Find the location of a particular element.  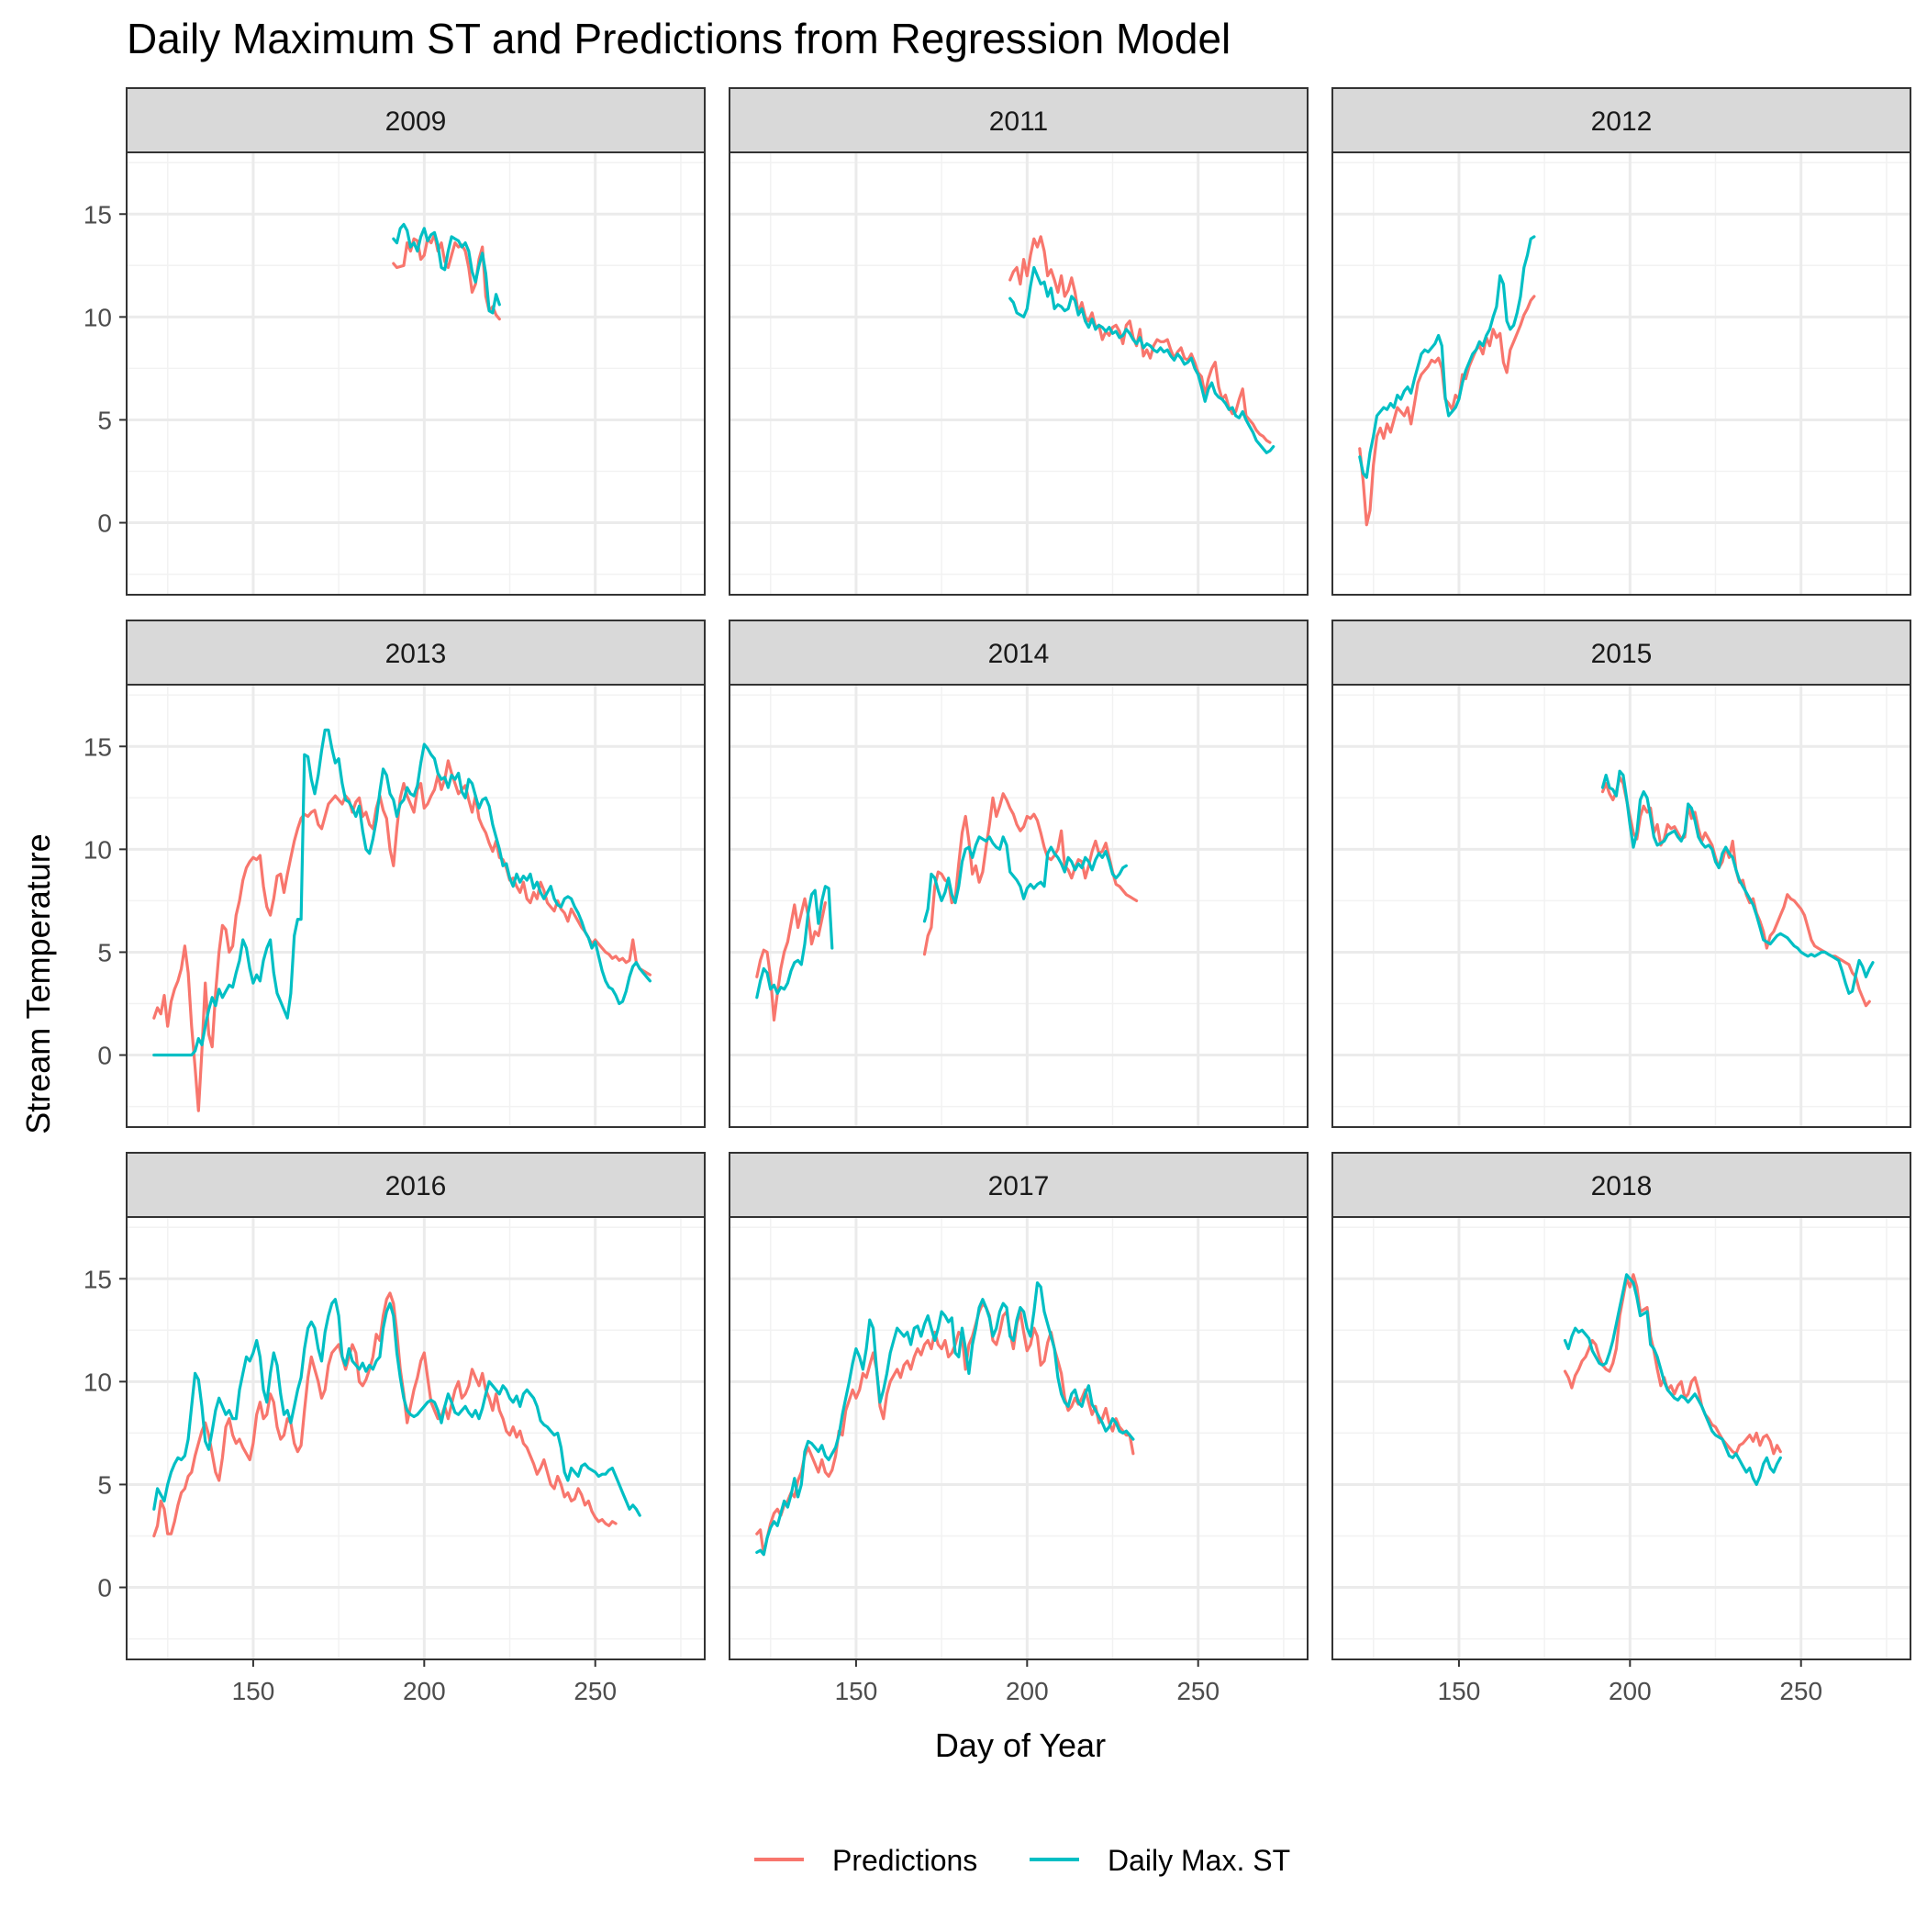

facet-panel-2011: 2011 is located at coordinates (1019, 341).